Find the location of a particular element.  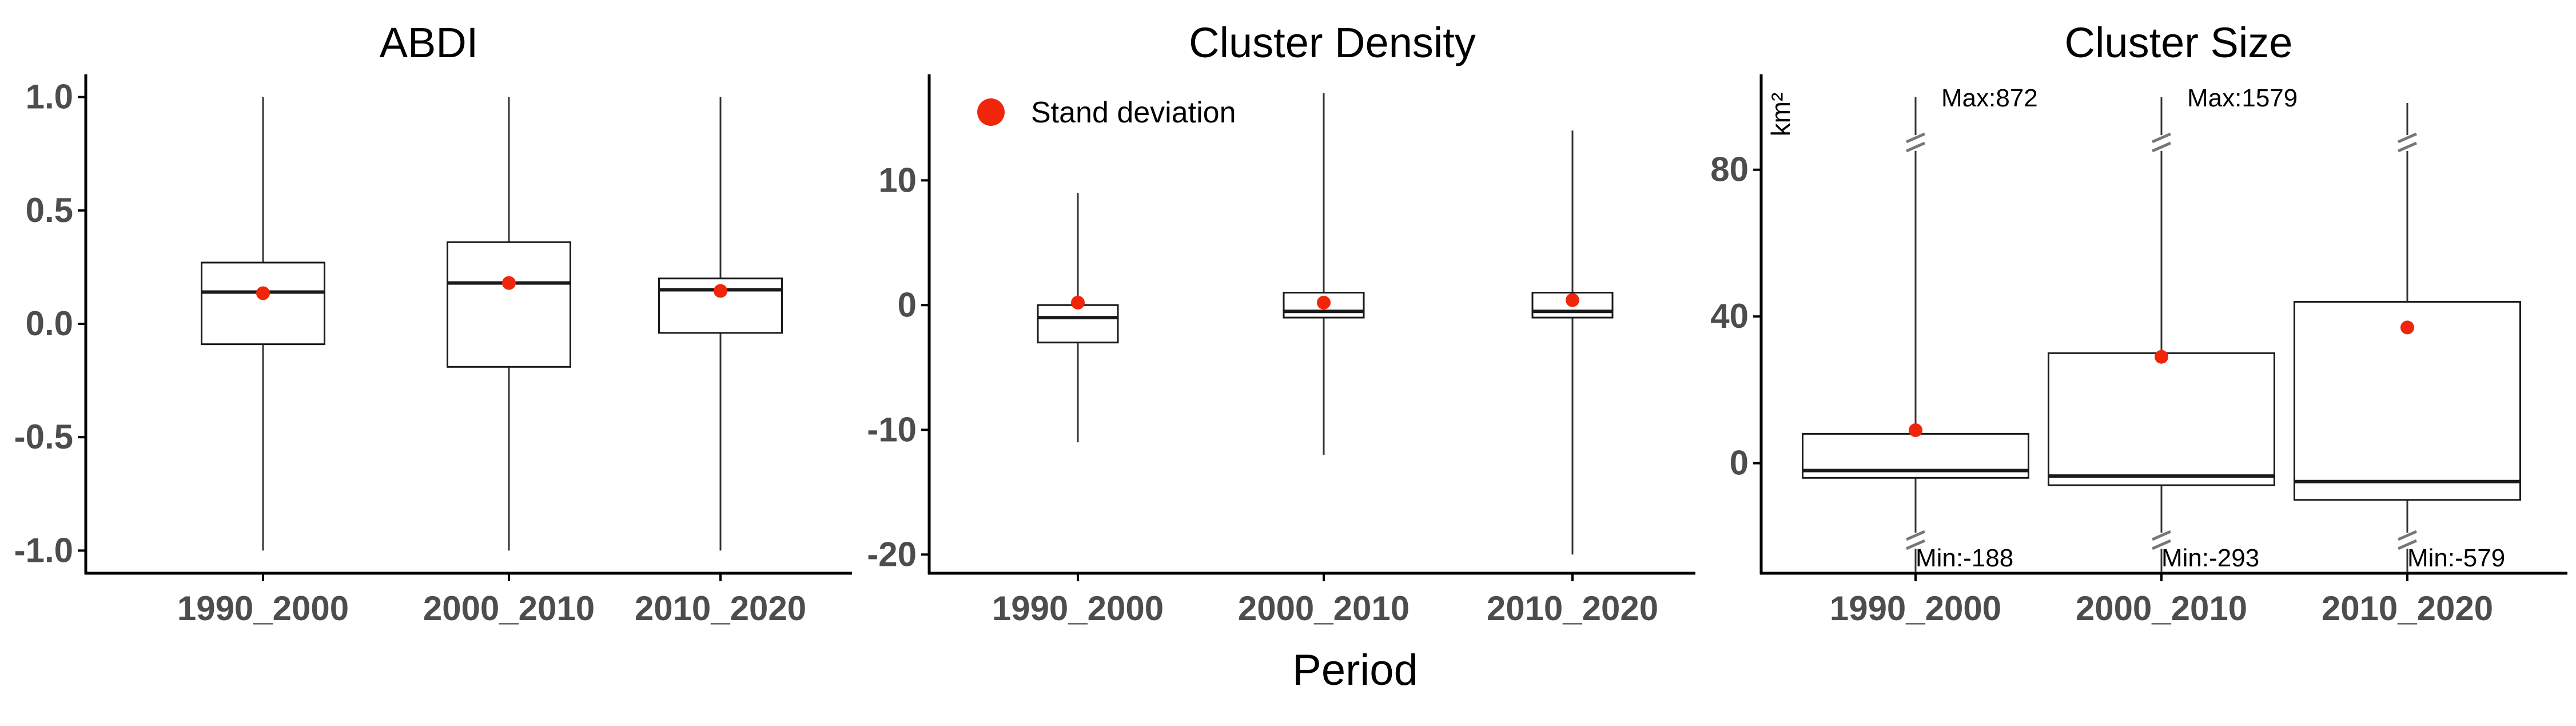

legend: Stand deviation is located at coordinates (1106, 112).